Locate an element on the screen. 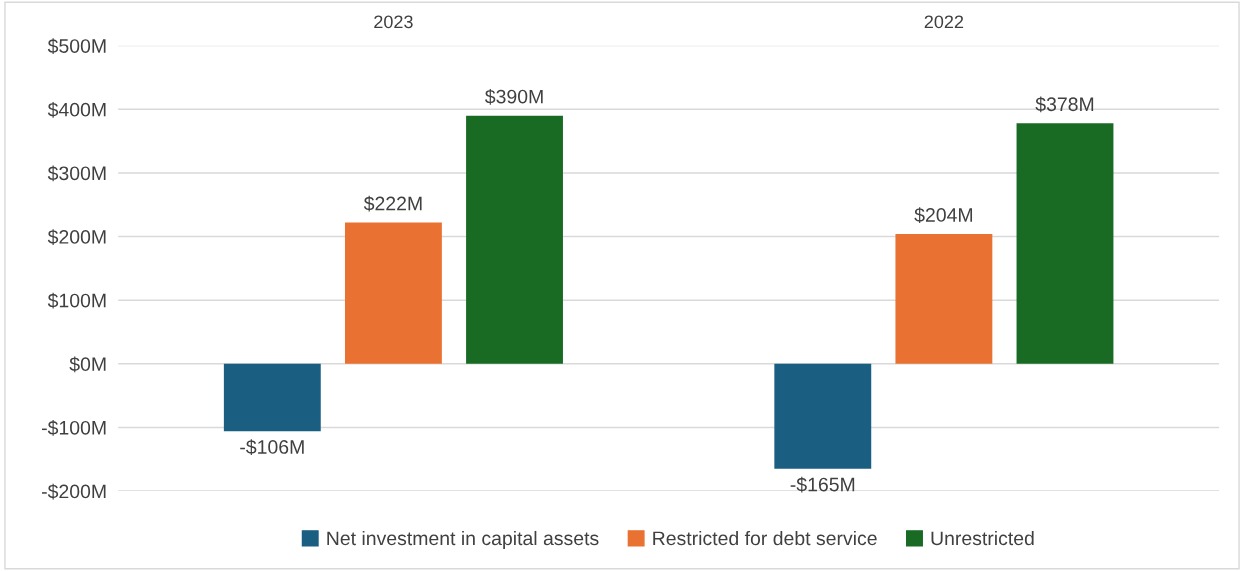  y-tick-label: $200M is located at coordinates (76, 237).